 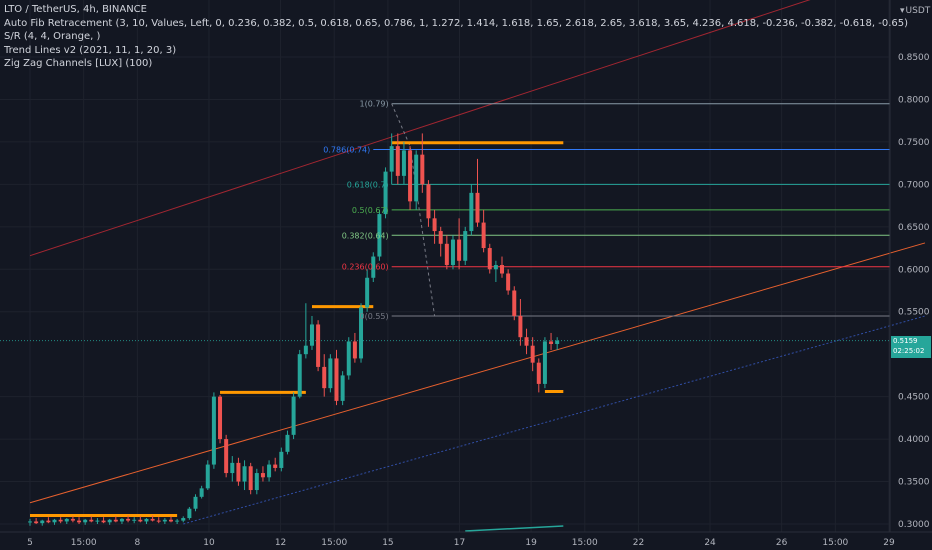 What do you see at coordinates (374, 316) in the screenshot?
I see `fib-level-label: 0(0.55)` at bounding box center [374, 316].